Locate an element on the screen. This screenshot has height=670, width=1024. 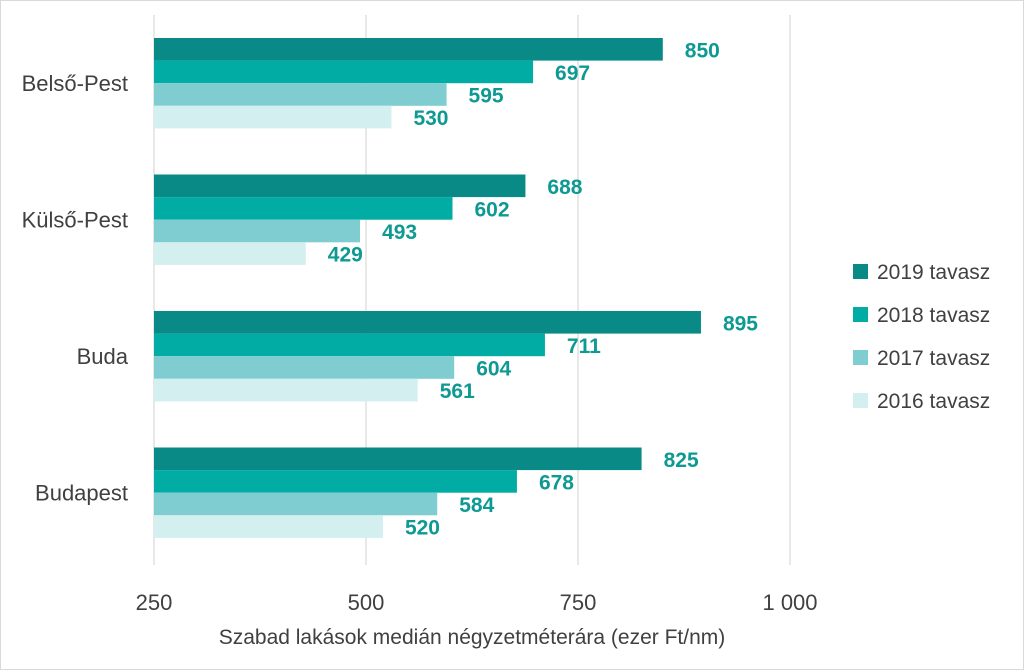
data-label: 602 is located at coordinates (491, 209).